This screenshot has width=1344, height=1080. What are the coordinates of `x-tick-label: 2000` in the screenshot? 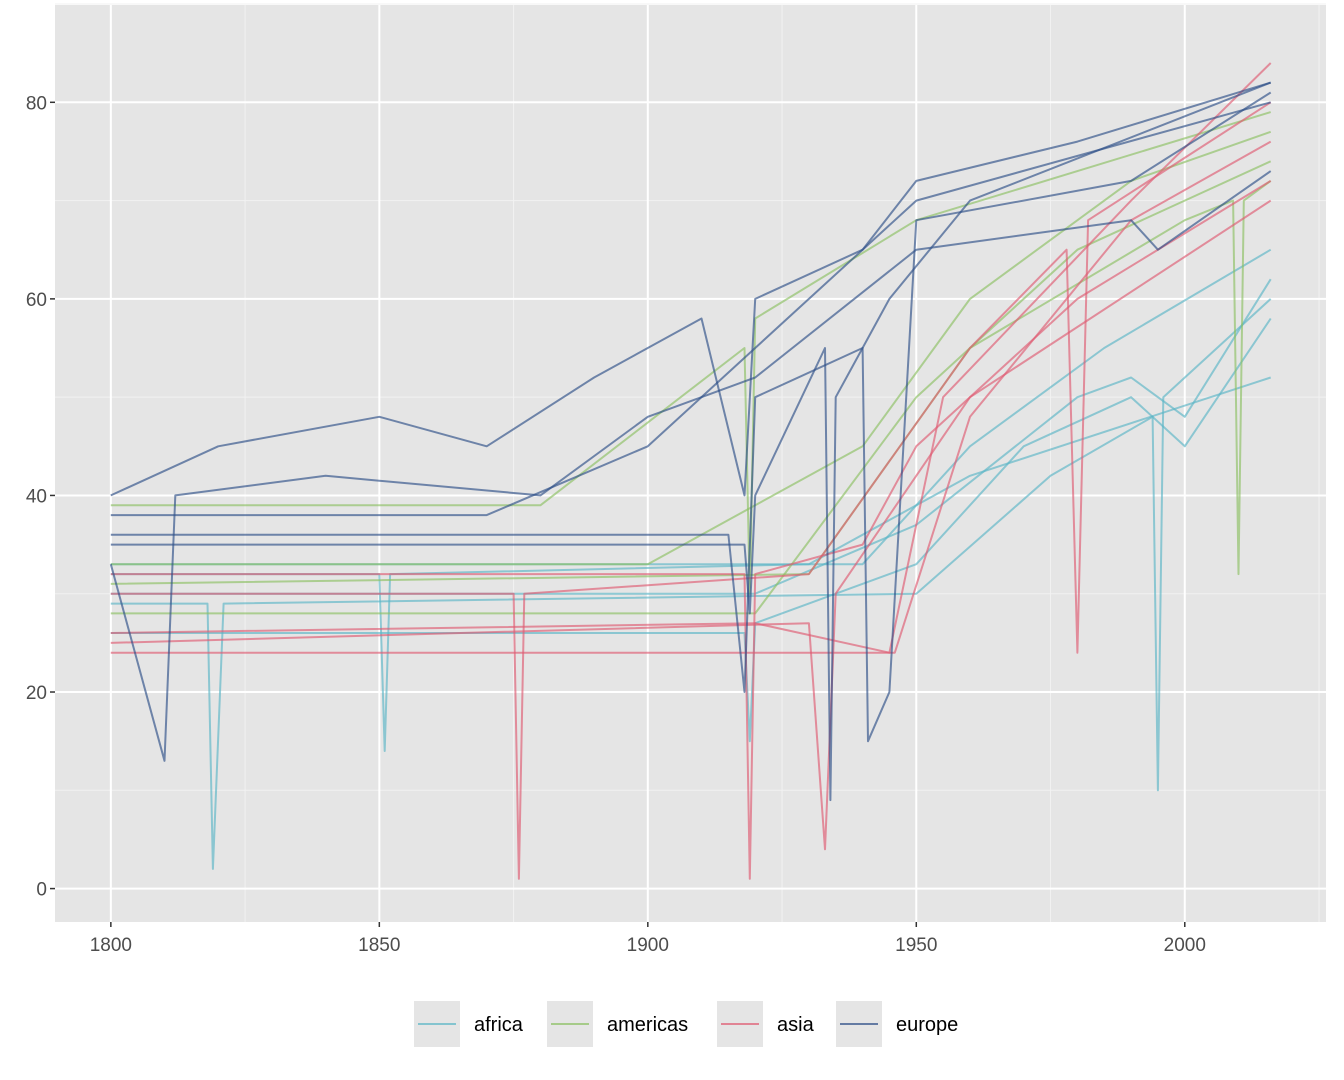 It's located at (1185, 945).